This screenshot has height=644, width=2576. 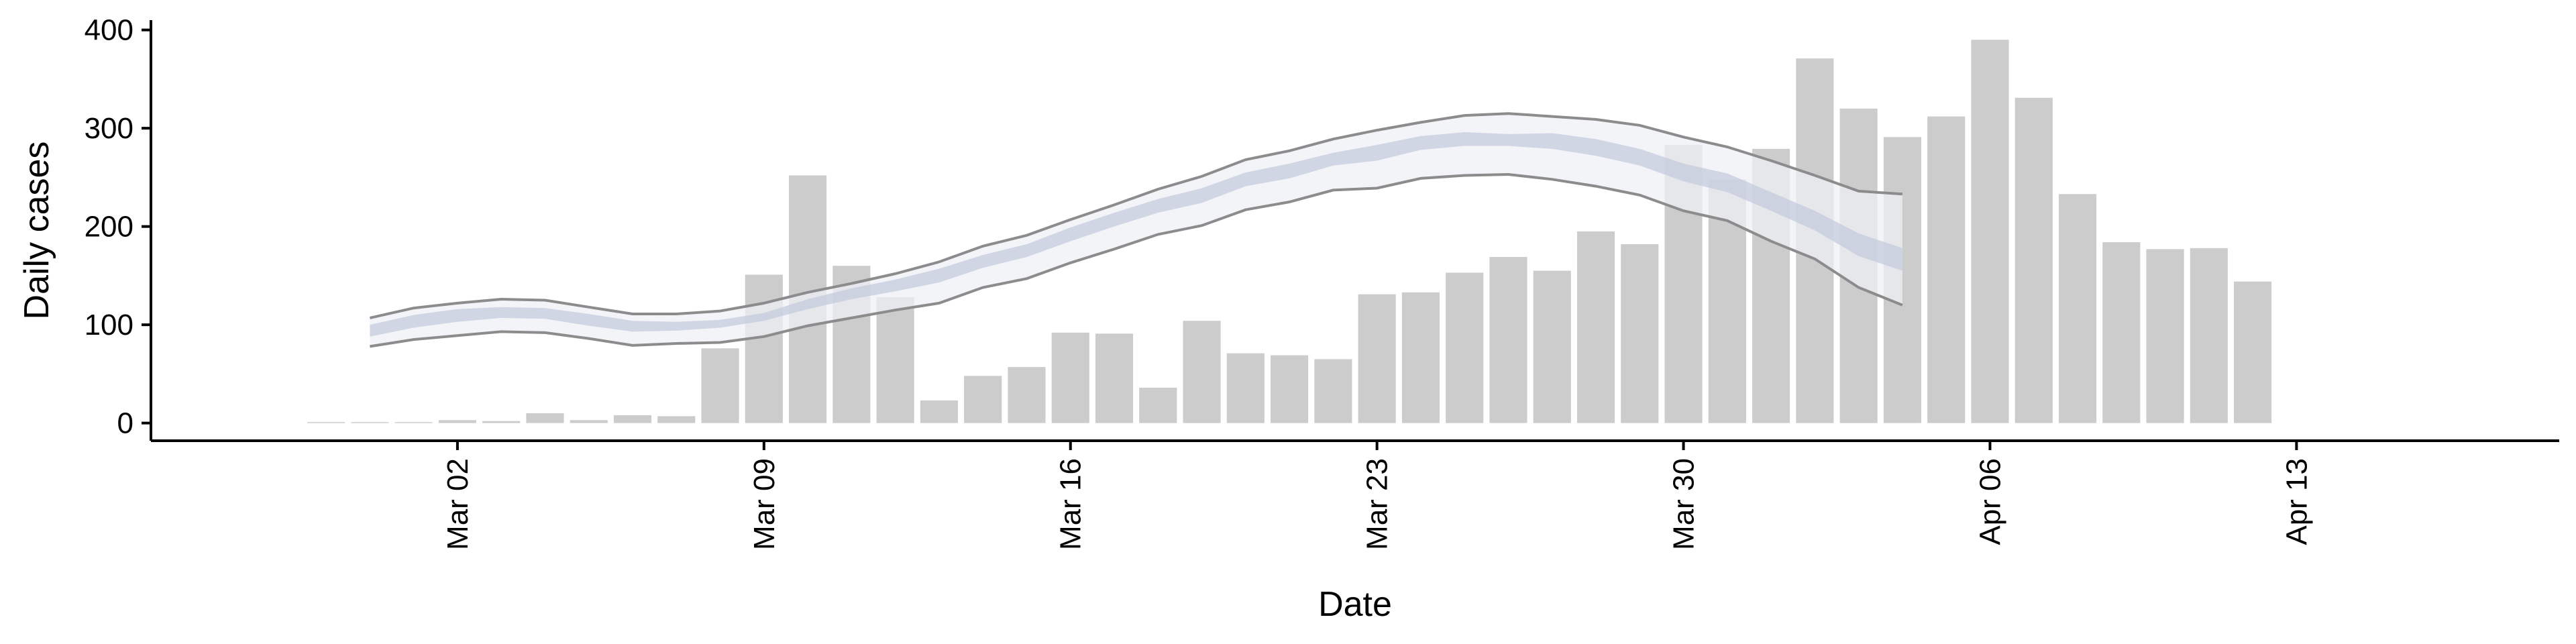 I want to click on y-tick-label: 0, so click(x=125, y=423).